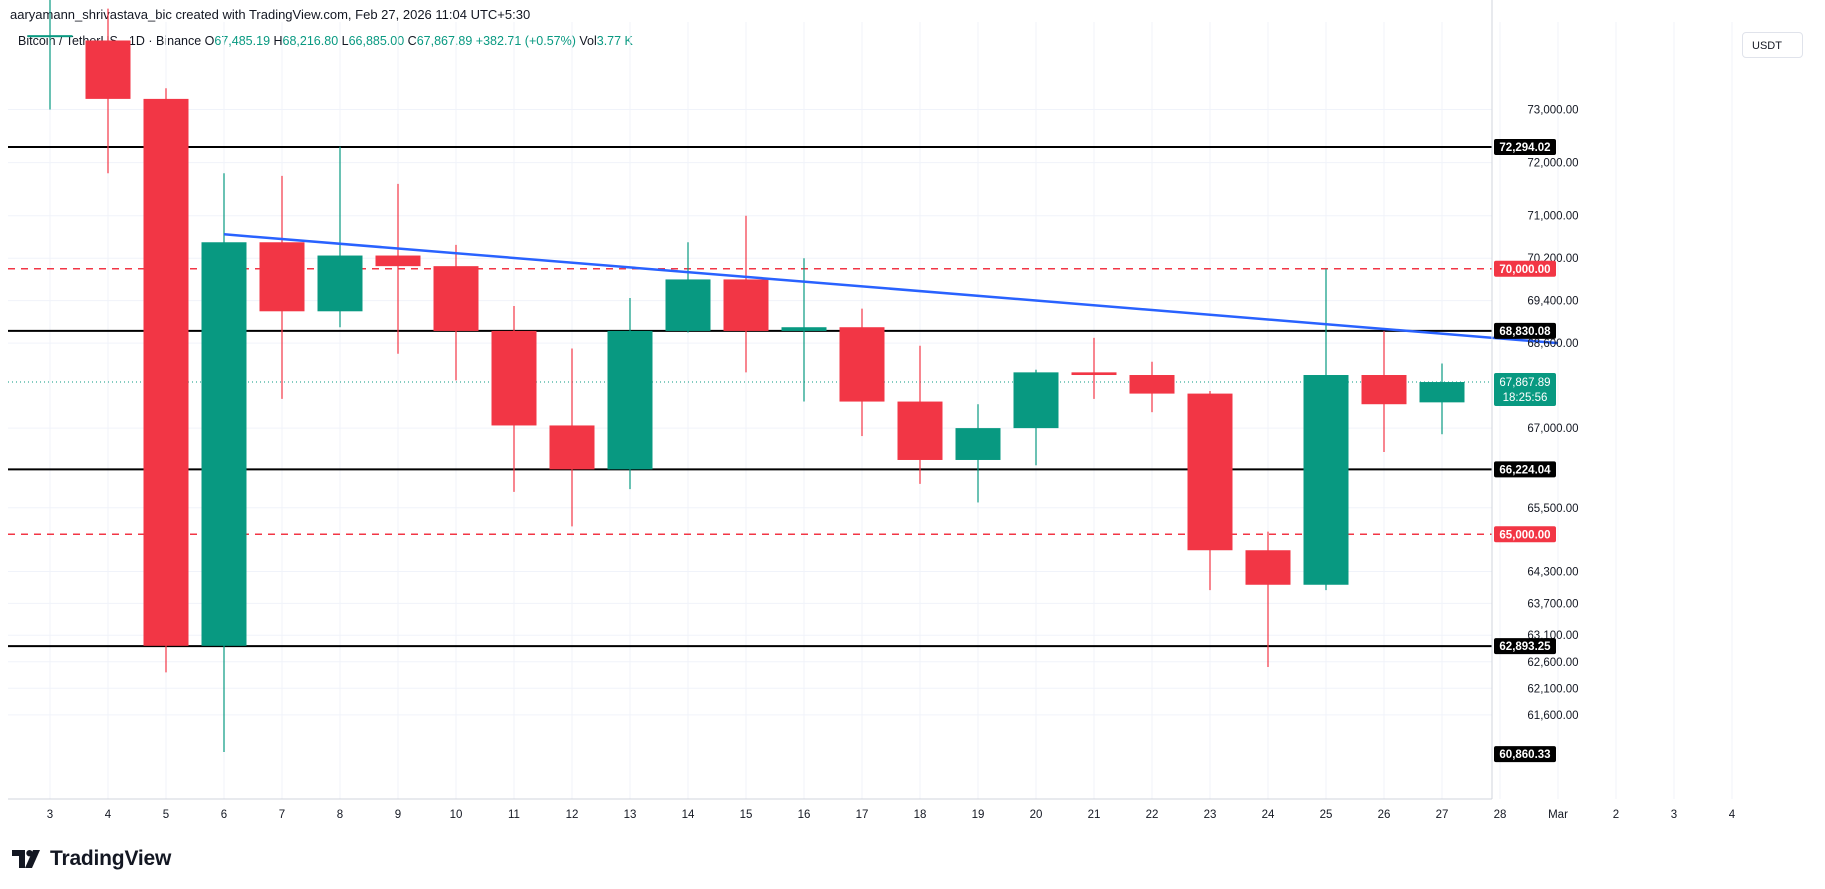 This screenshot has height=889, width=1825. What do you see at coordinates (804, 815) in the screenshot?
I see `time-tick-label: 16` at bounding box center [804, 815].